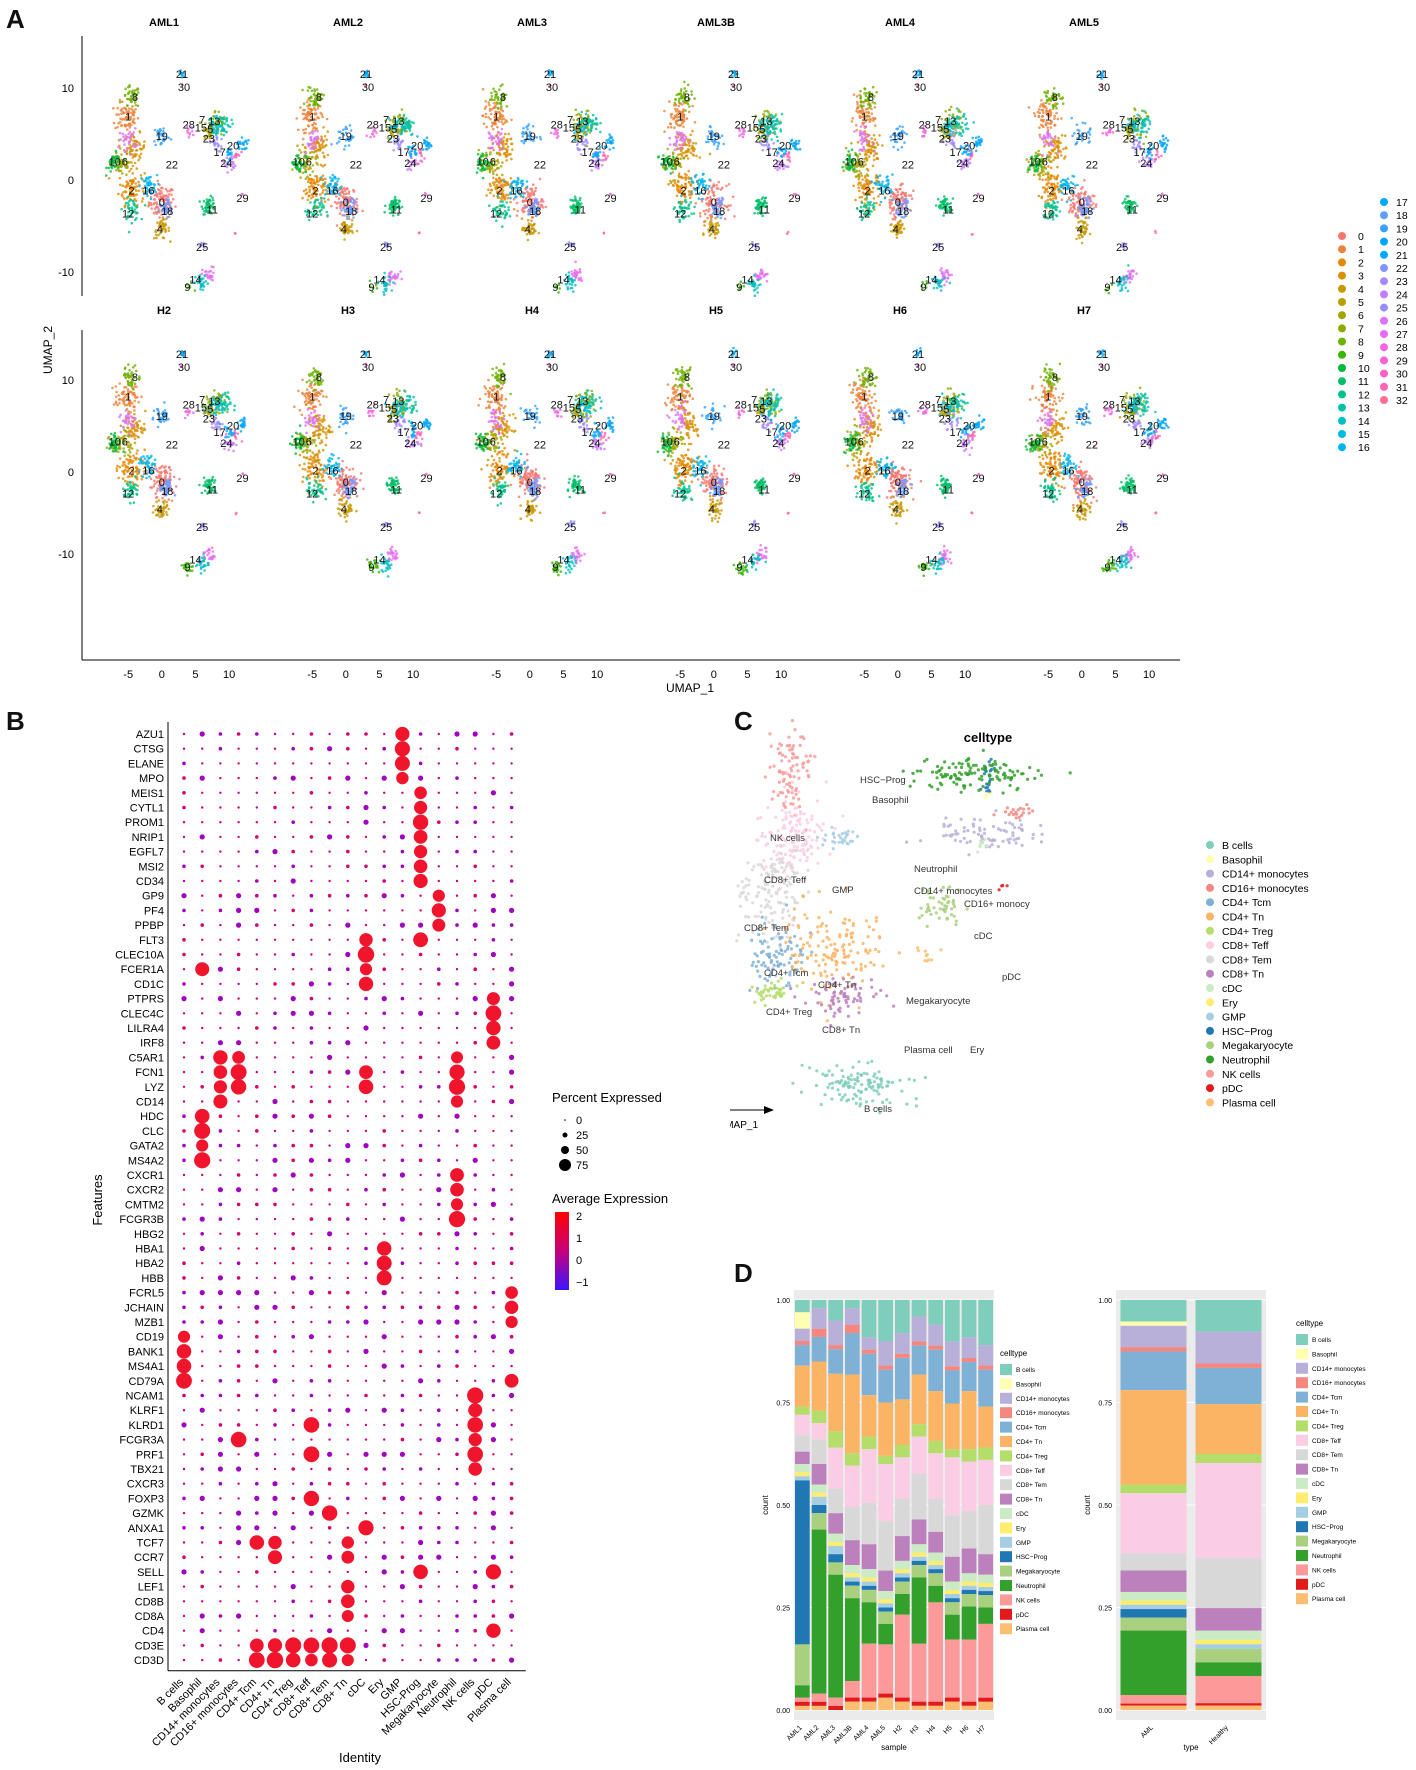 The height and width of the screenshot is (1770, 1416). I want to click on cluster-label: 9, so click(555, 288).